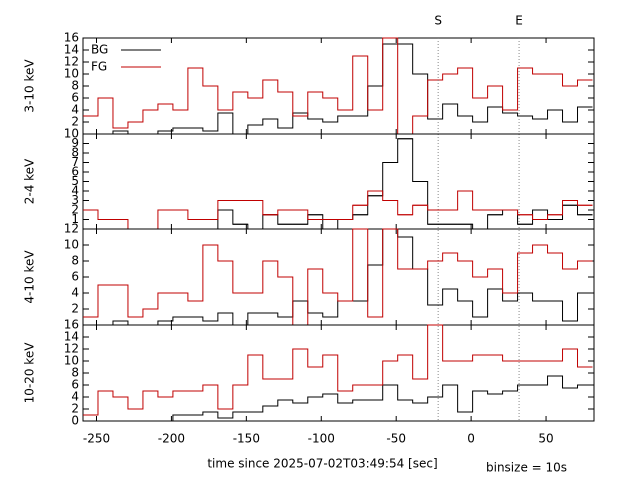 Image resolution: width=640 pixels, height=480 pixels. I want to click on legend-label: FG, so click(99, 67).